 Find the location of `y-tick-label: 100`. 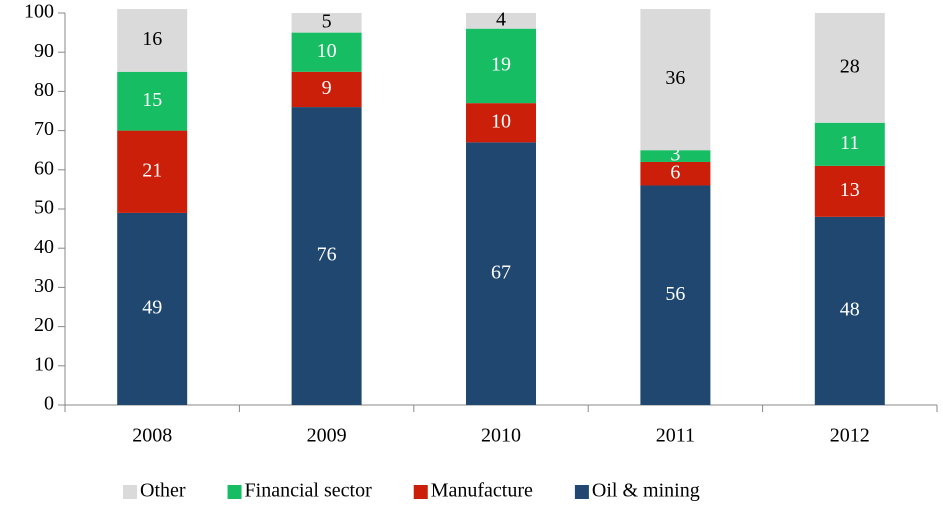

y-tick-label: 100 is located at coordinates (39, 12).